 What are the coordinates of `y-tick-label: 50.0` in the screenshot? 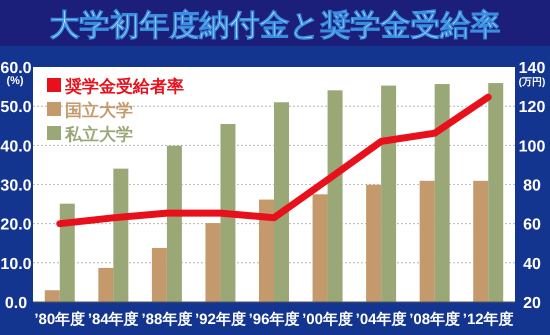 It's located at (16, 107).